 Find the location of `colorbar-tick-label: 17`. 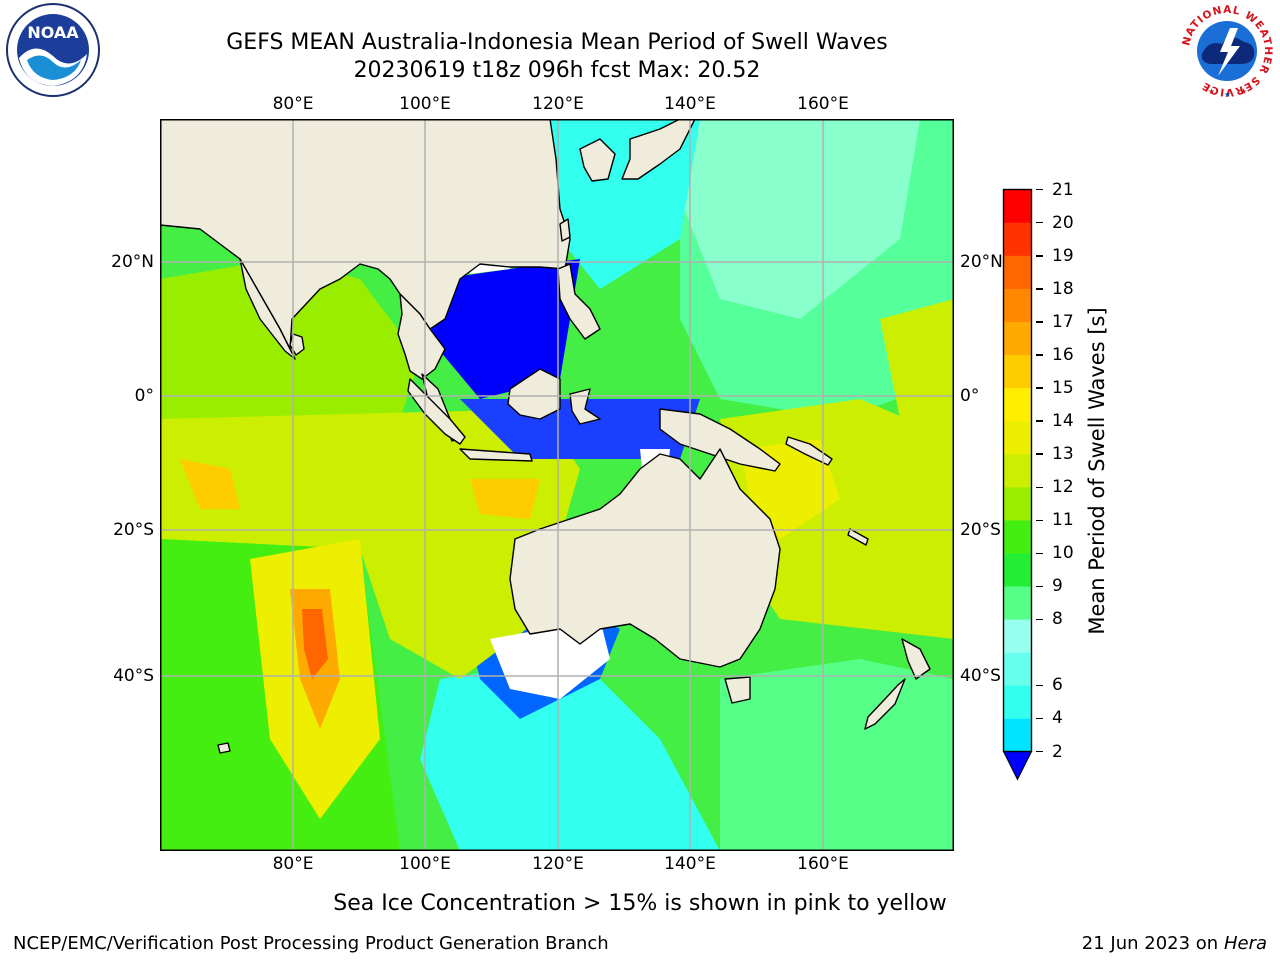

colorbar-tick-label: 17 is located at coordinates (1063, 321).